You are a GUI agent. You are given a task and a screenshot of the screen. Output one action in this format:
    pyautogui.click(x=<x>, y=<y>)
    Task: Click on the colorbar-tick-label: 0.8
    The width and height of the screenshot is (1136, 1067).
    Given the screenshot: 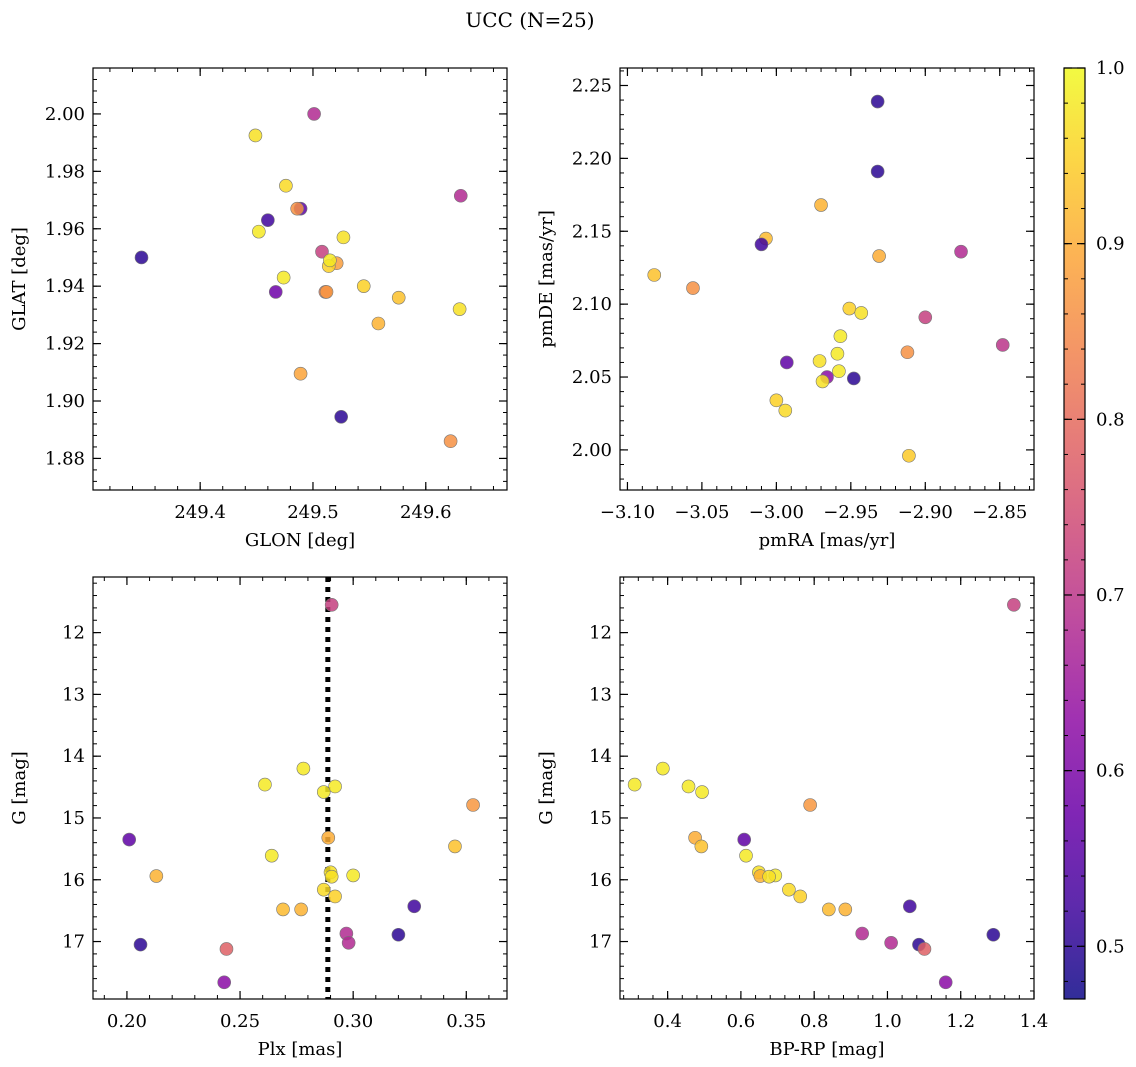 What is the action you would take?
    pyautogui.click(x=1110, y=419)
    